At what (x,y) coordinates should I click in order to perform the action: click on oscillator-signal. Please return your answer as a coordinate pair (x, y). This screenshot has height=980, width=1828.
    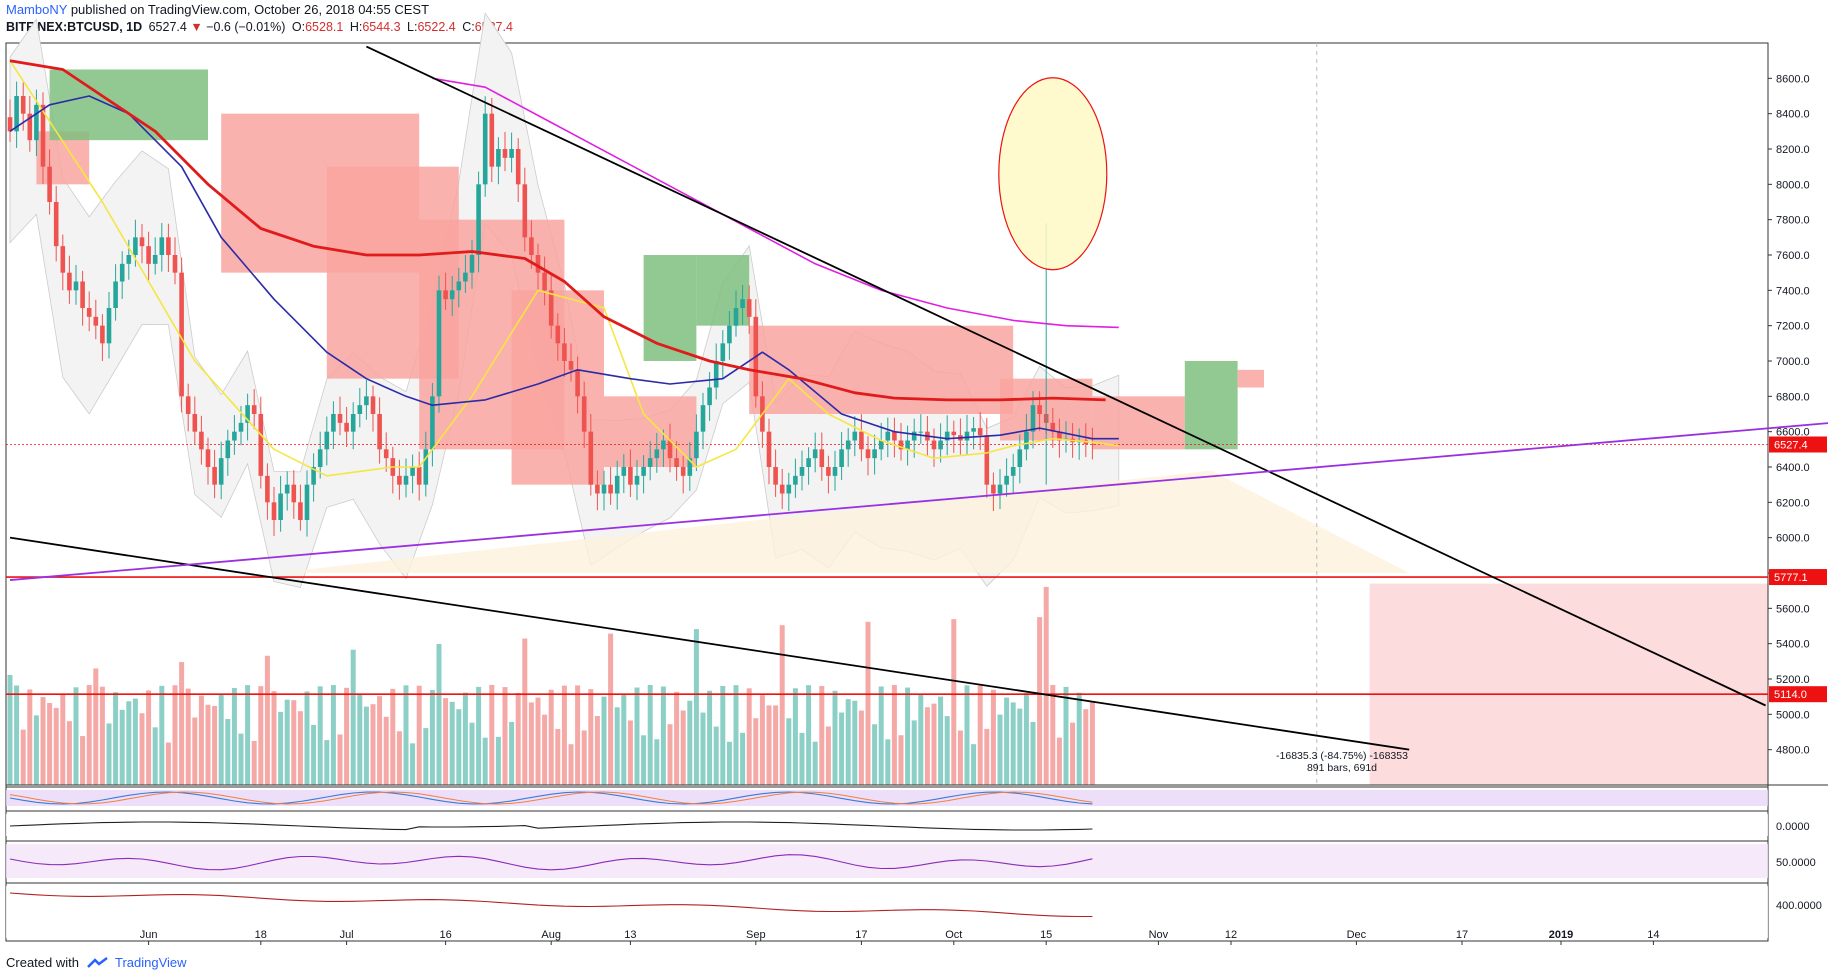
    Looking at the image, I should click on (551, 798).